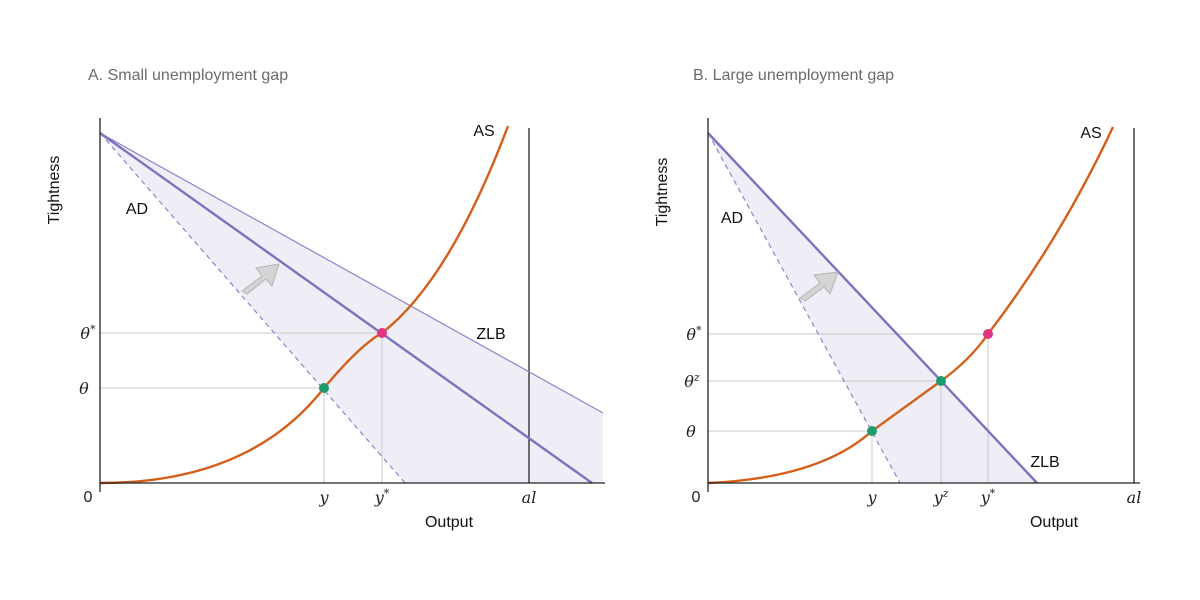  Describe the element at coordinates (382, 497) in the screenshot. I see `panel-a-xtick-y-star: y*` at that location.